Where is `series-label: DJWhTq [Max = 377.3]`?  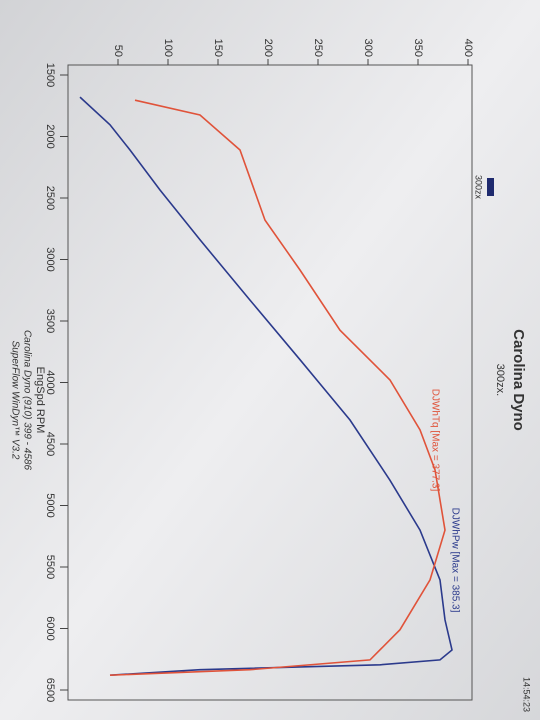
series-label: DJWhTq [Max = 377.3] is located at coordinates (434, 440).